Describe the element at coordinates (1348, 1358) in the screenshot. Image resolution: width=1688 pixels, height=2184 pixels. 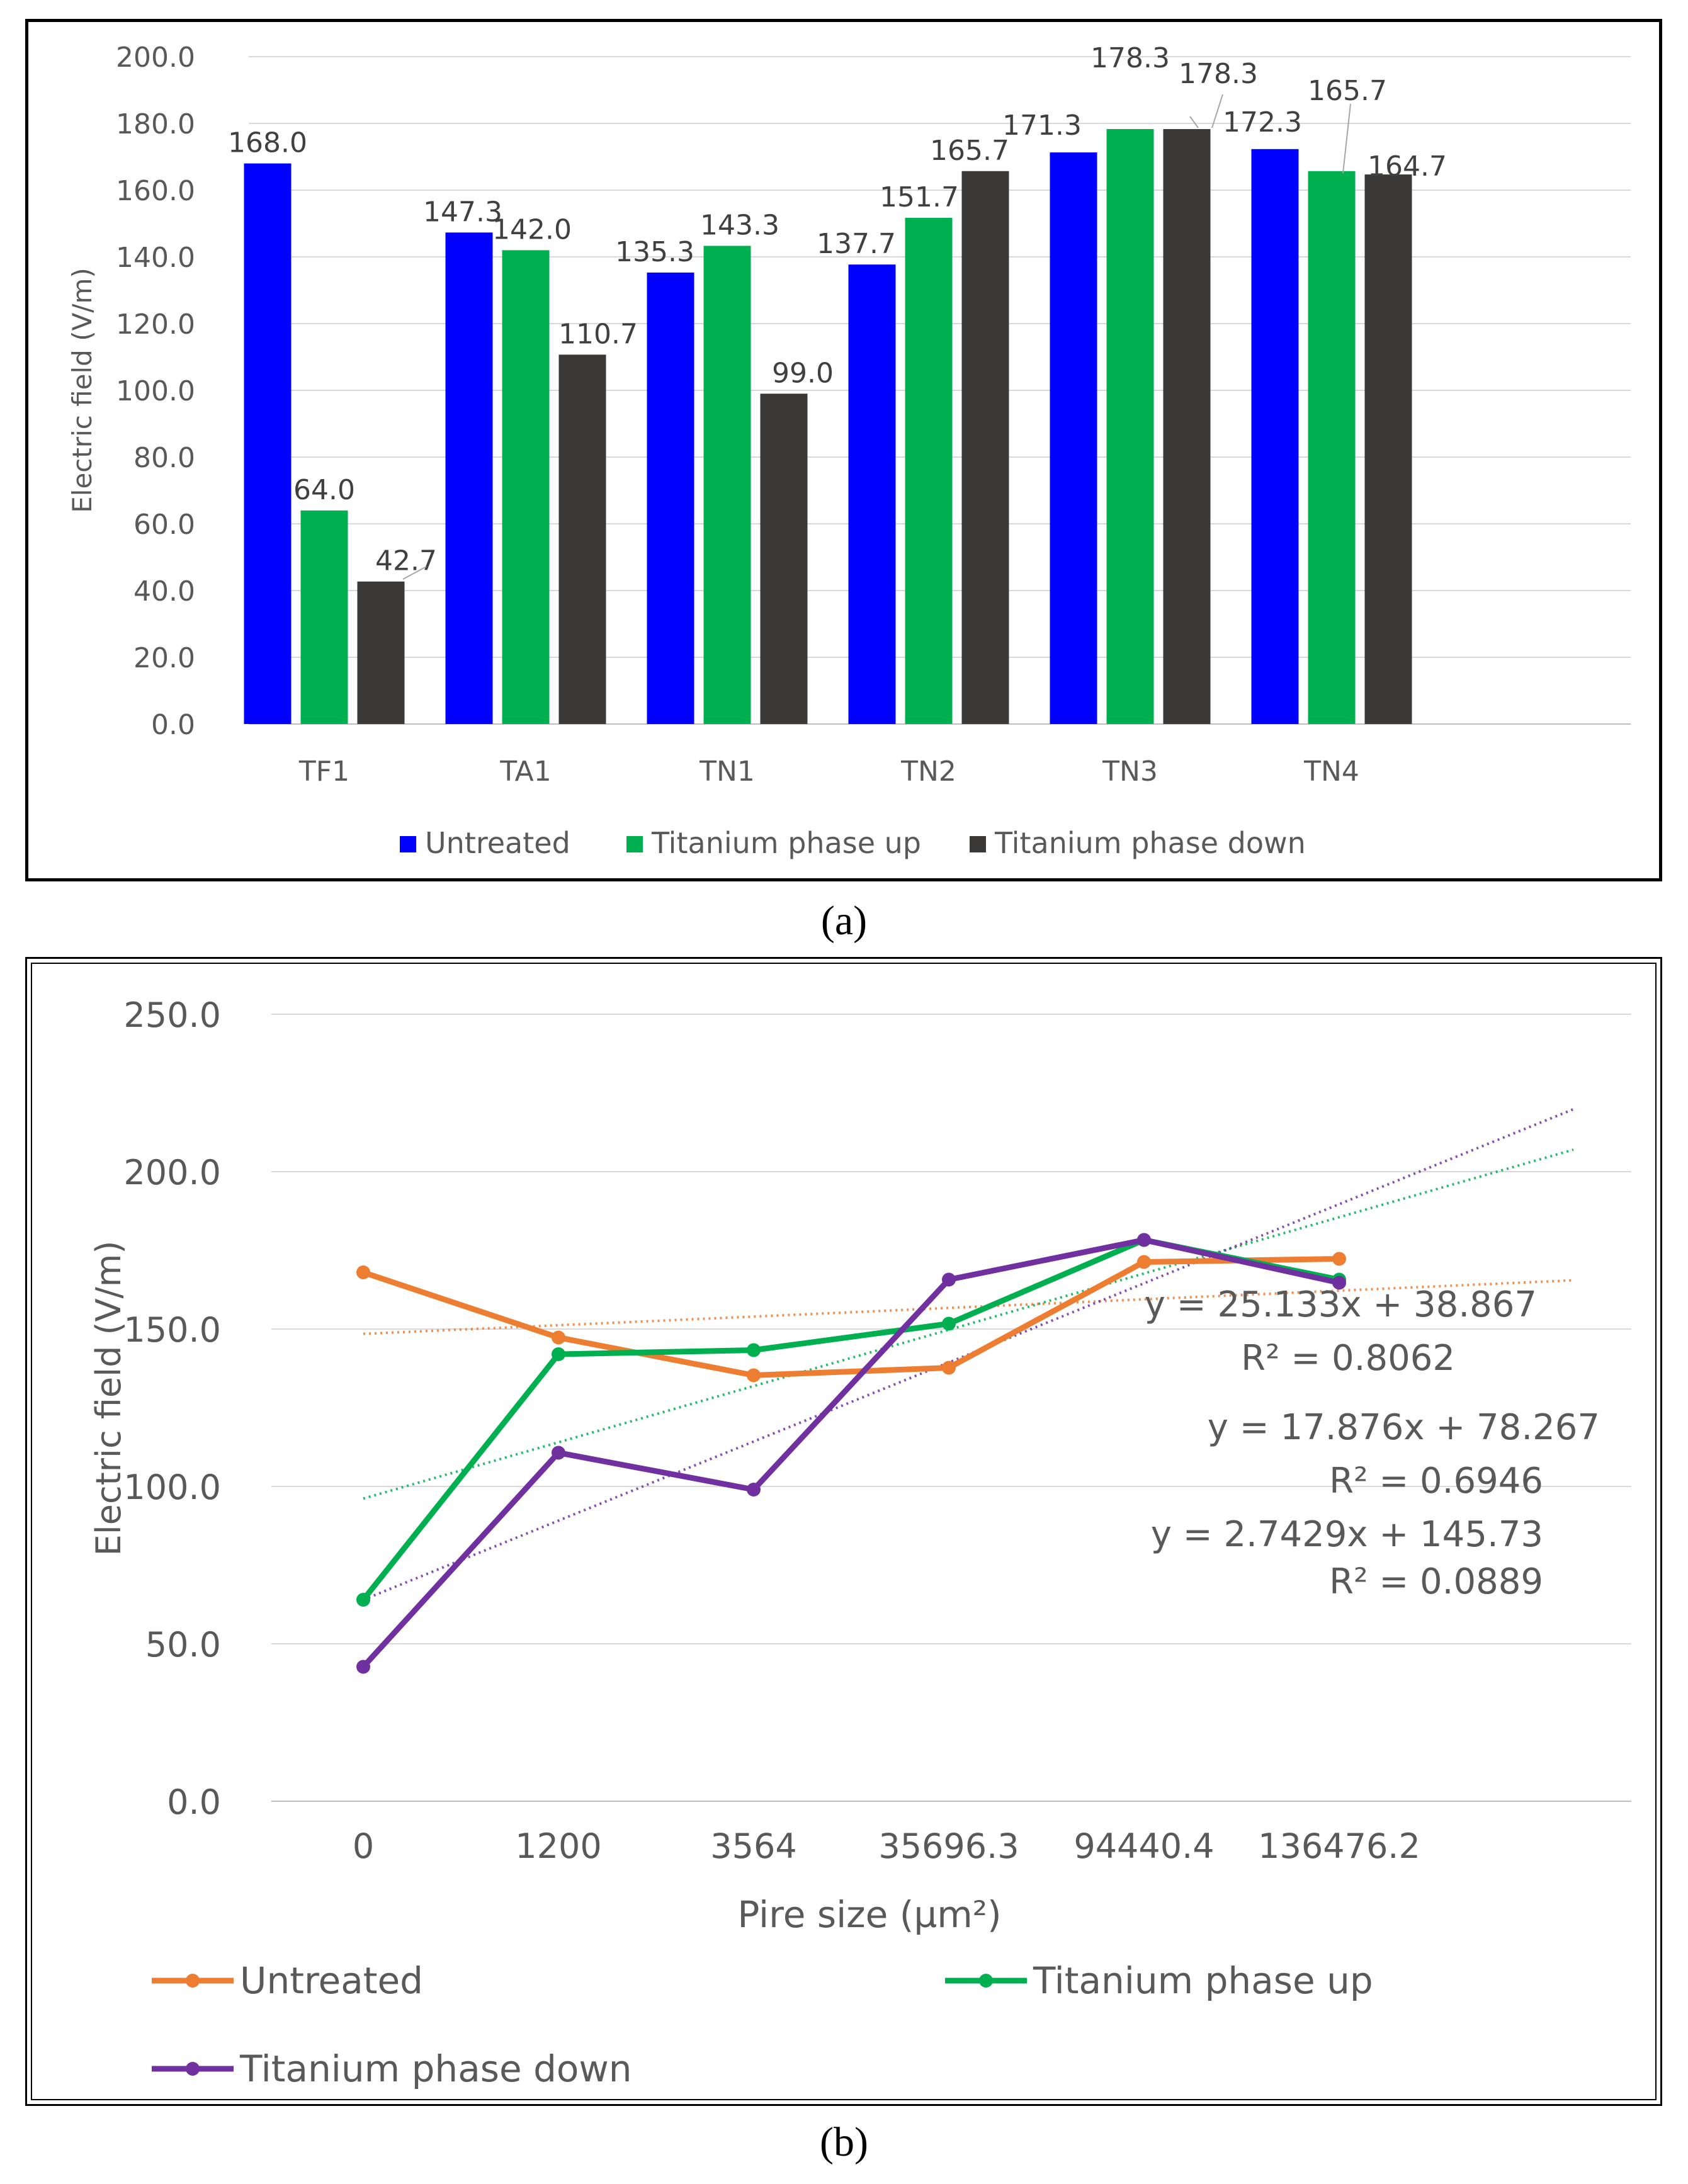
I see `trendline-r2: R² = 0.8062` at that location.